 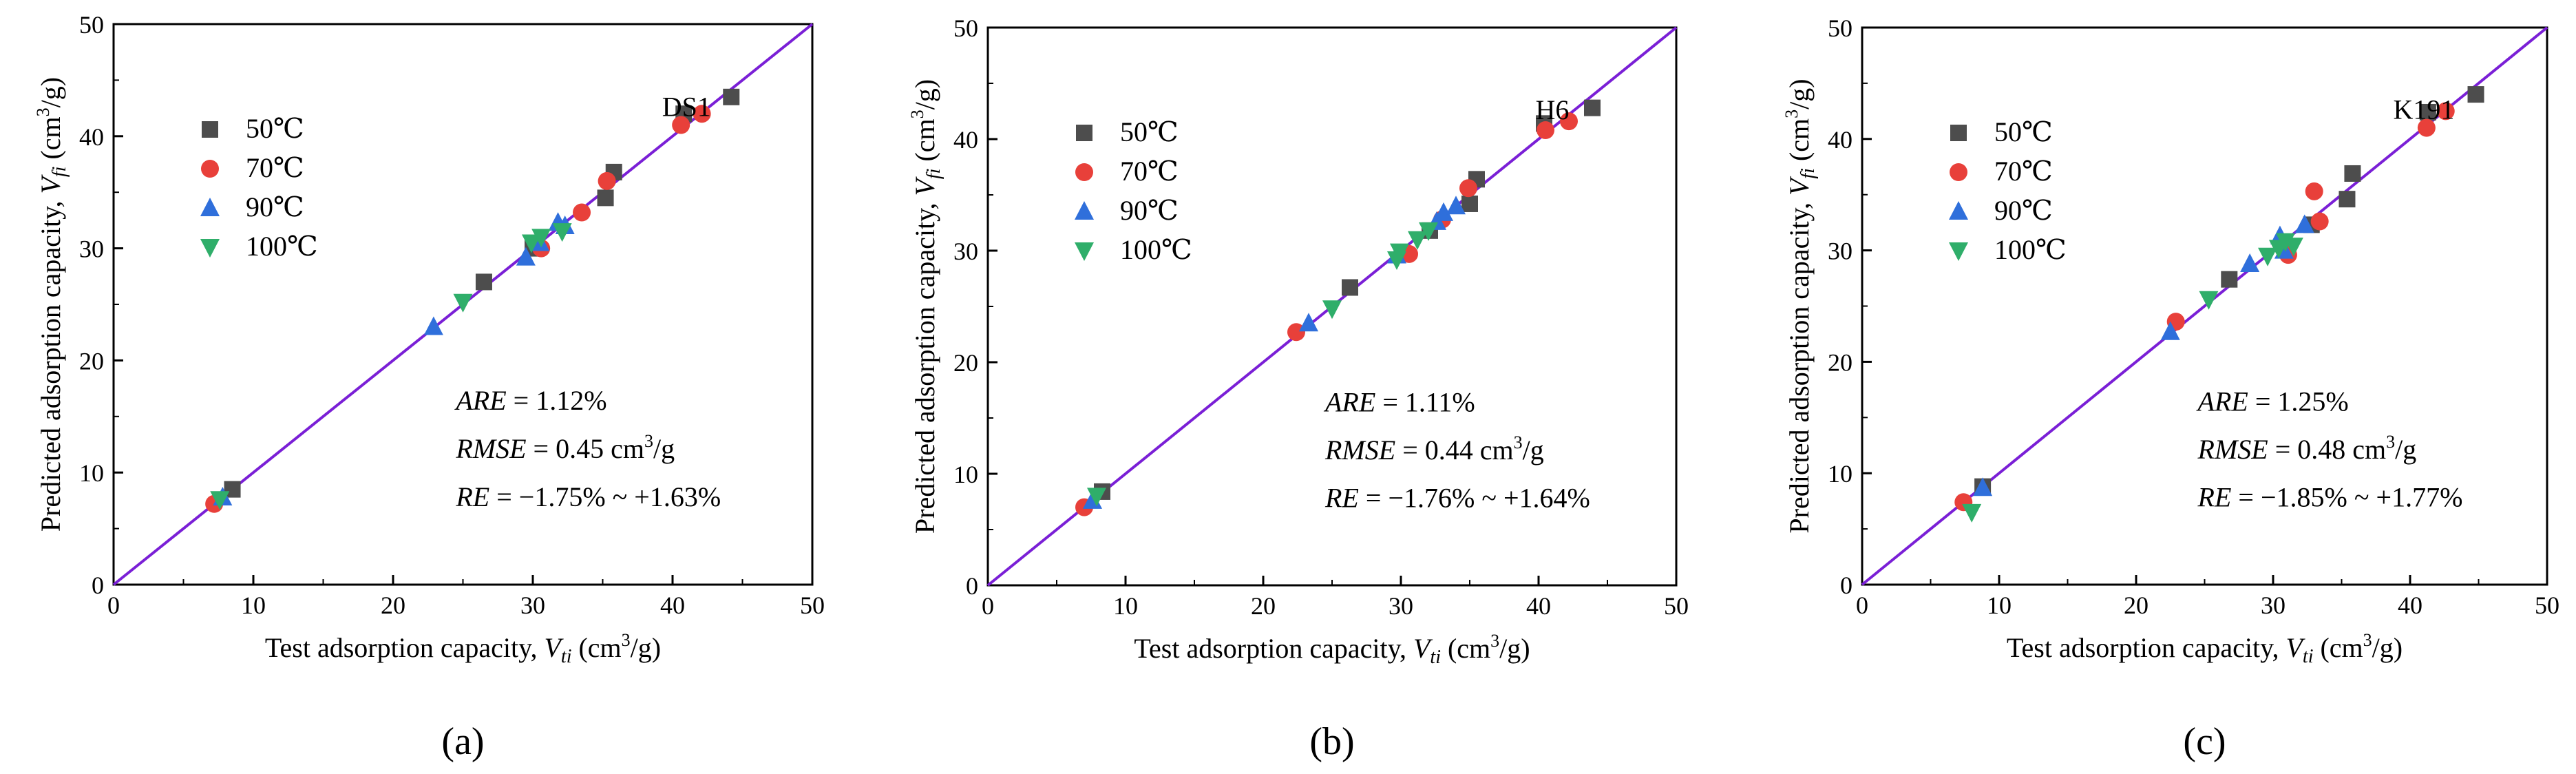 I want to click on panel-label: (c), so click(x=2205, y=741).